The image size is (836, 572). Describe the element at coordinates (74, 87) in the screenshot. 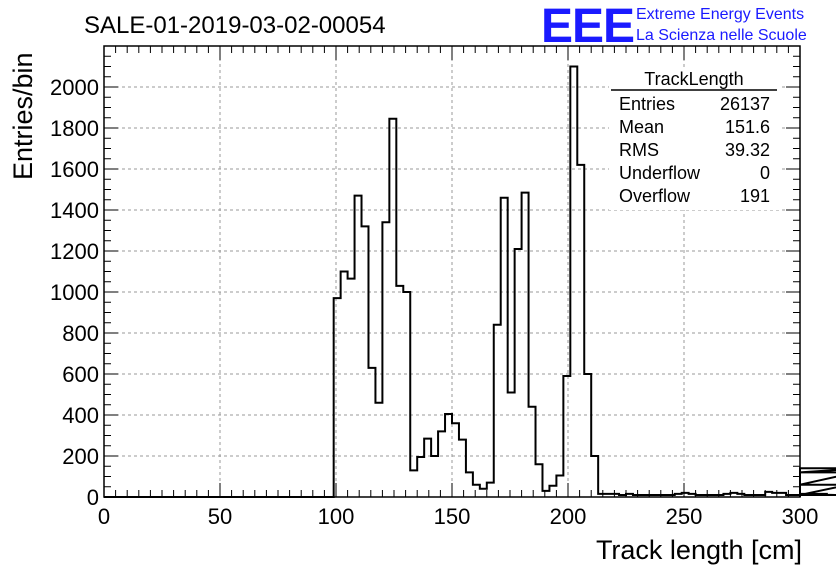

I see `y-tick-label: 2000` at that location.